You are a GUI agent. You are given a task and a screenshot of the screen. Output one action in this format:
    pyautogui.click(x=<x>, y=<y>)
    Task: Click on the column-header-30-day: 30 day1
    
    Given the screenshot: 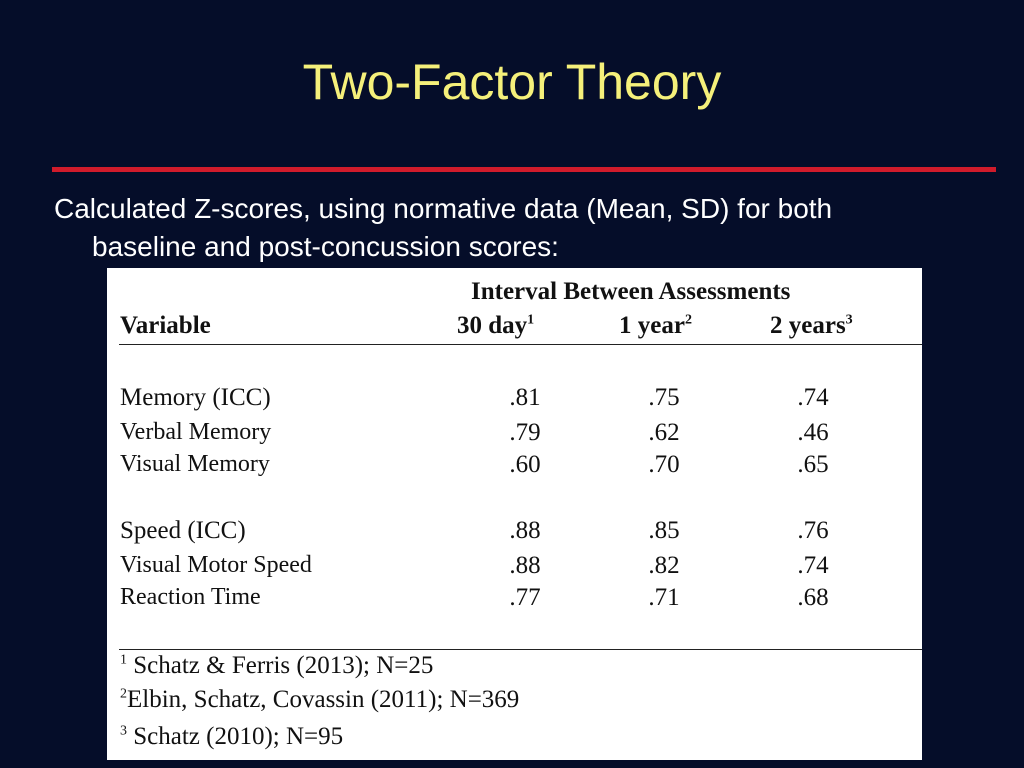 What is the action you would take?
    pyautogui.click(x=495, y=326)
    